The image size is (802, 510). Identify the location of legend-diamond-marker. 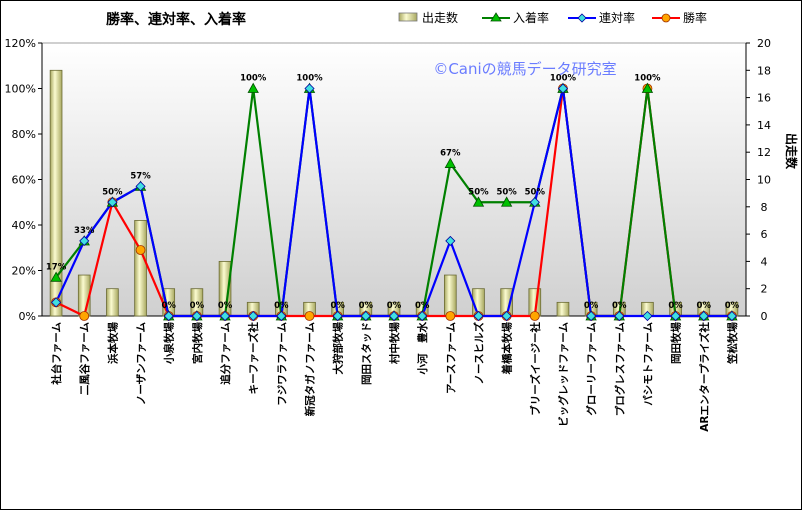
(582, 18).